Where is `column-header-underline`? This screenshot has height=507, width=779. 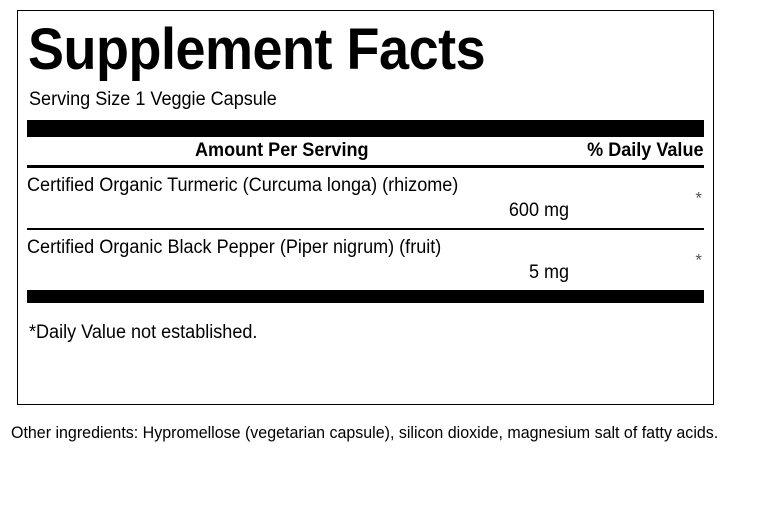 column-header-underline is located at coordinates (365, 166).